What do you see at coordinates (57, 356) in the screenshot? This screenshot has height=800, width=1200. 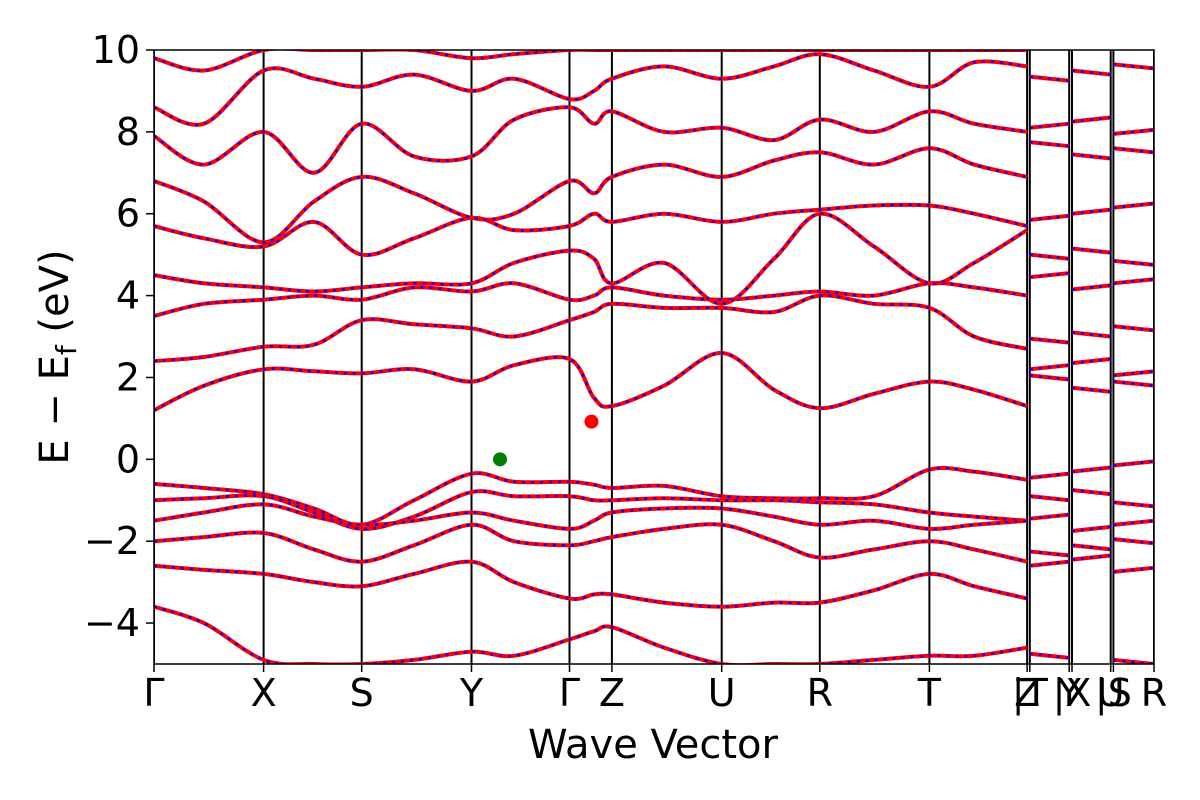 I see `y-axis-title: E − Ef (eV)` at bounding box center [57, 356].